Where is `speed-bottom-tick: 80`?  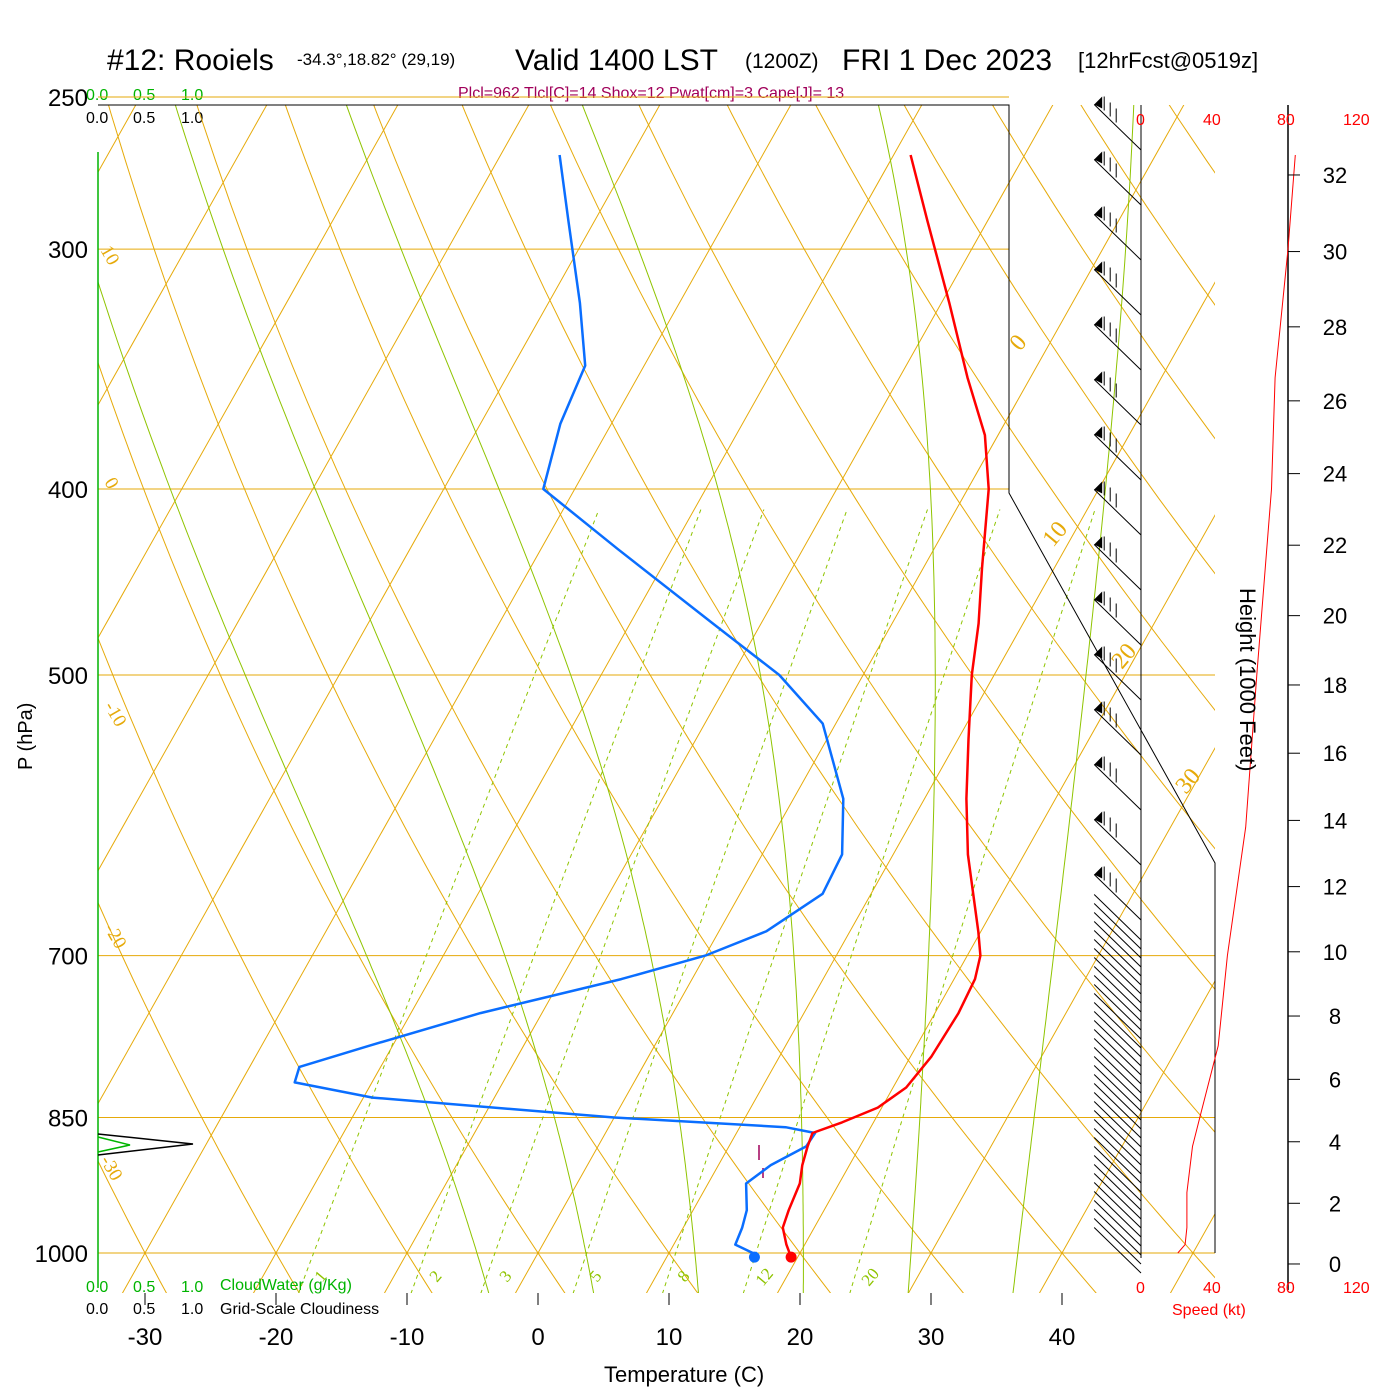 speed-bottom-tick: 80 is located at coordinates (1286, 1288).